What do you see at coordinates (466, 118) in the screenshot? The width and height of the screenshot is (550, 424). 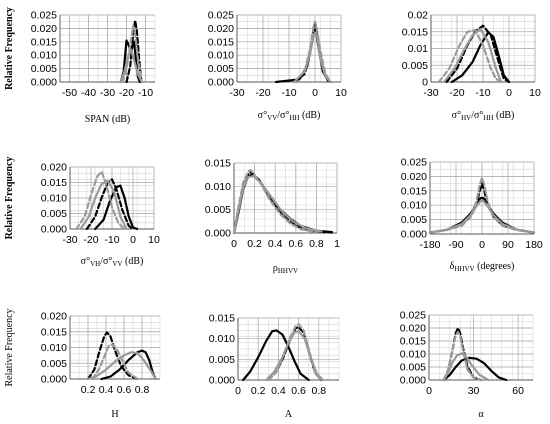 I see `x-label-subscript: HV` at bounding box center [466, 118].